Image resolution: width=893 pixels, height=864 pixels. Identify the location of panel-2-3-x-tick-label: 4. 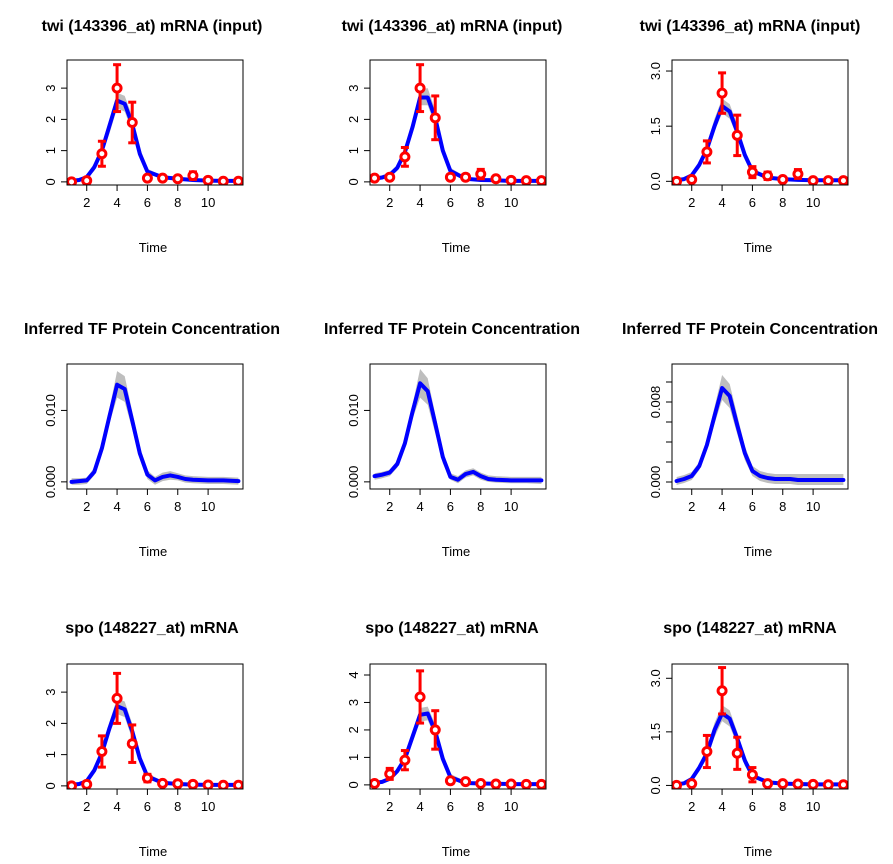
(721, 506).